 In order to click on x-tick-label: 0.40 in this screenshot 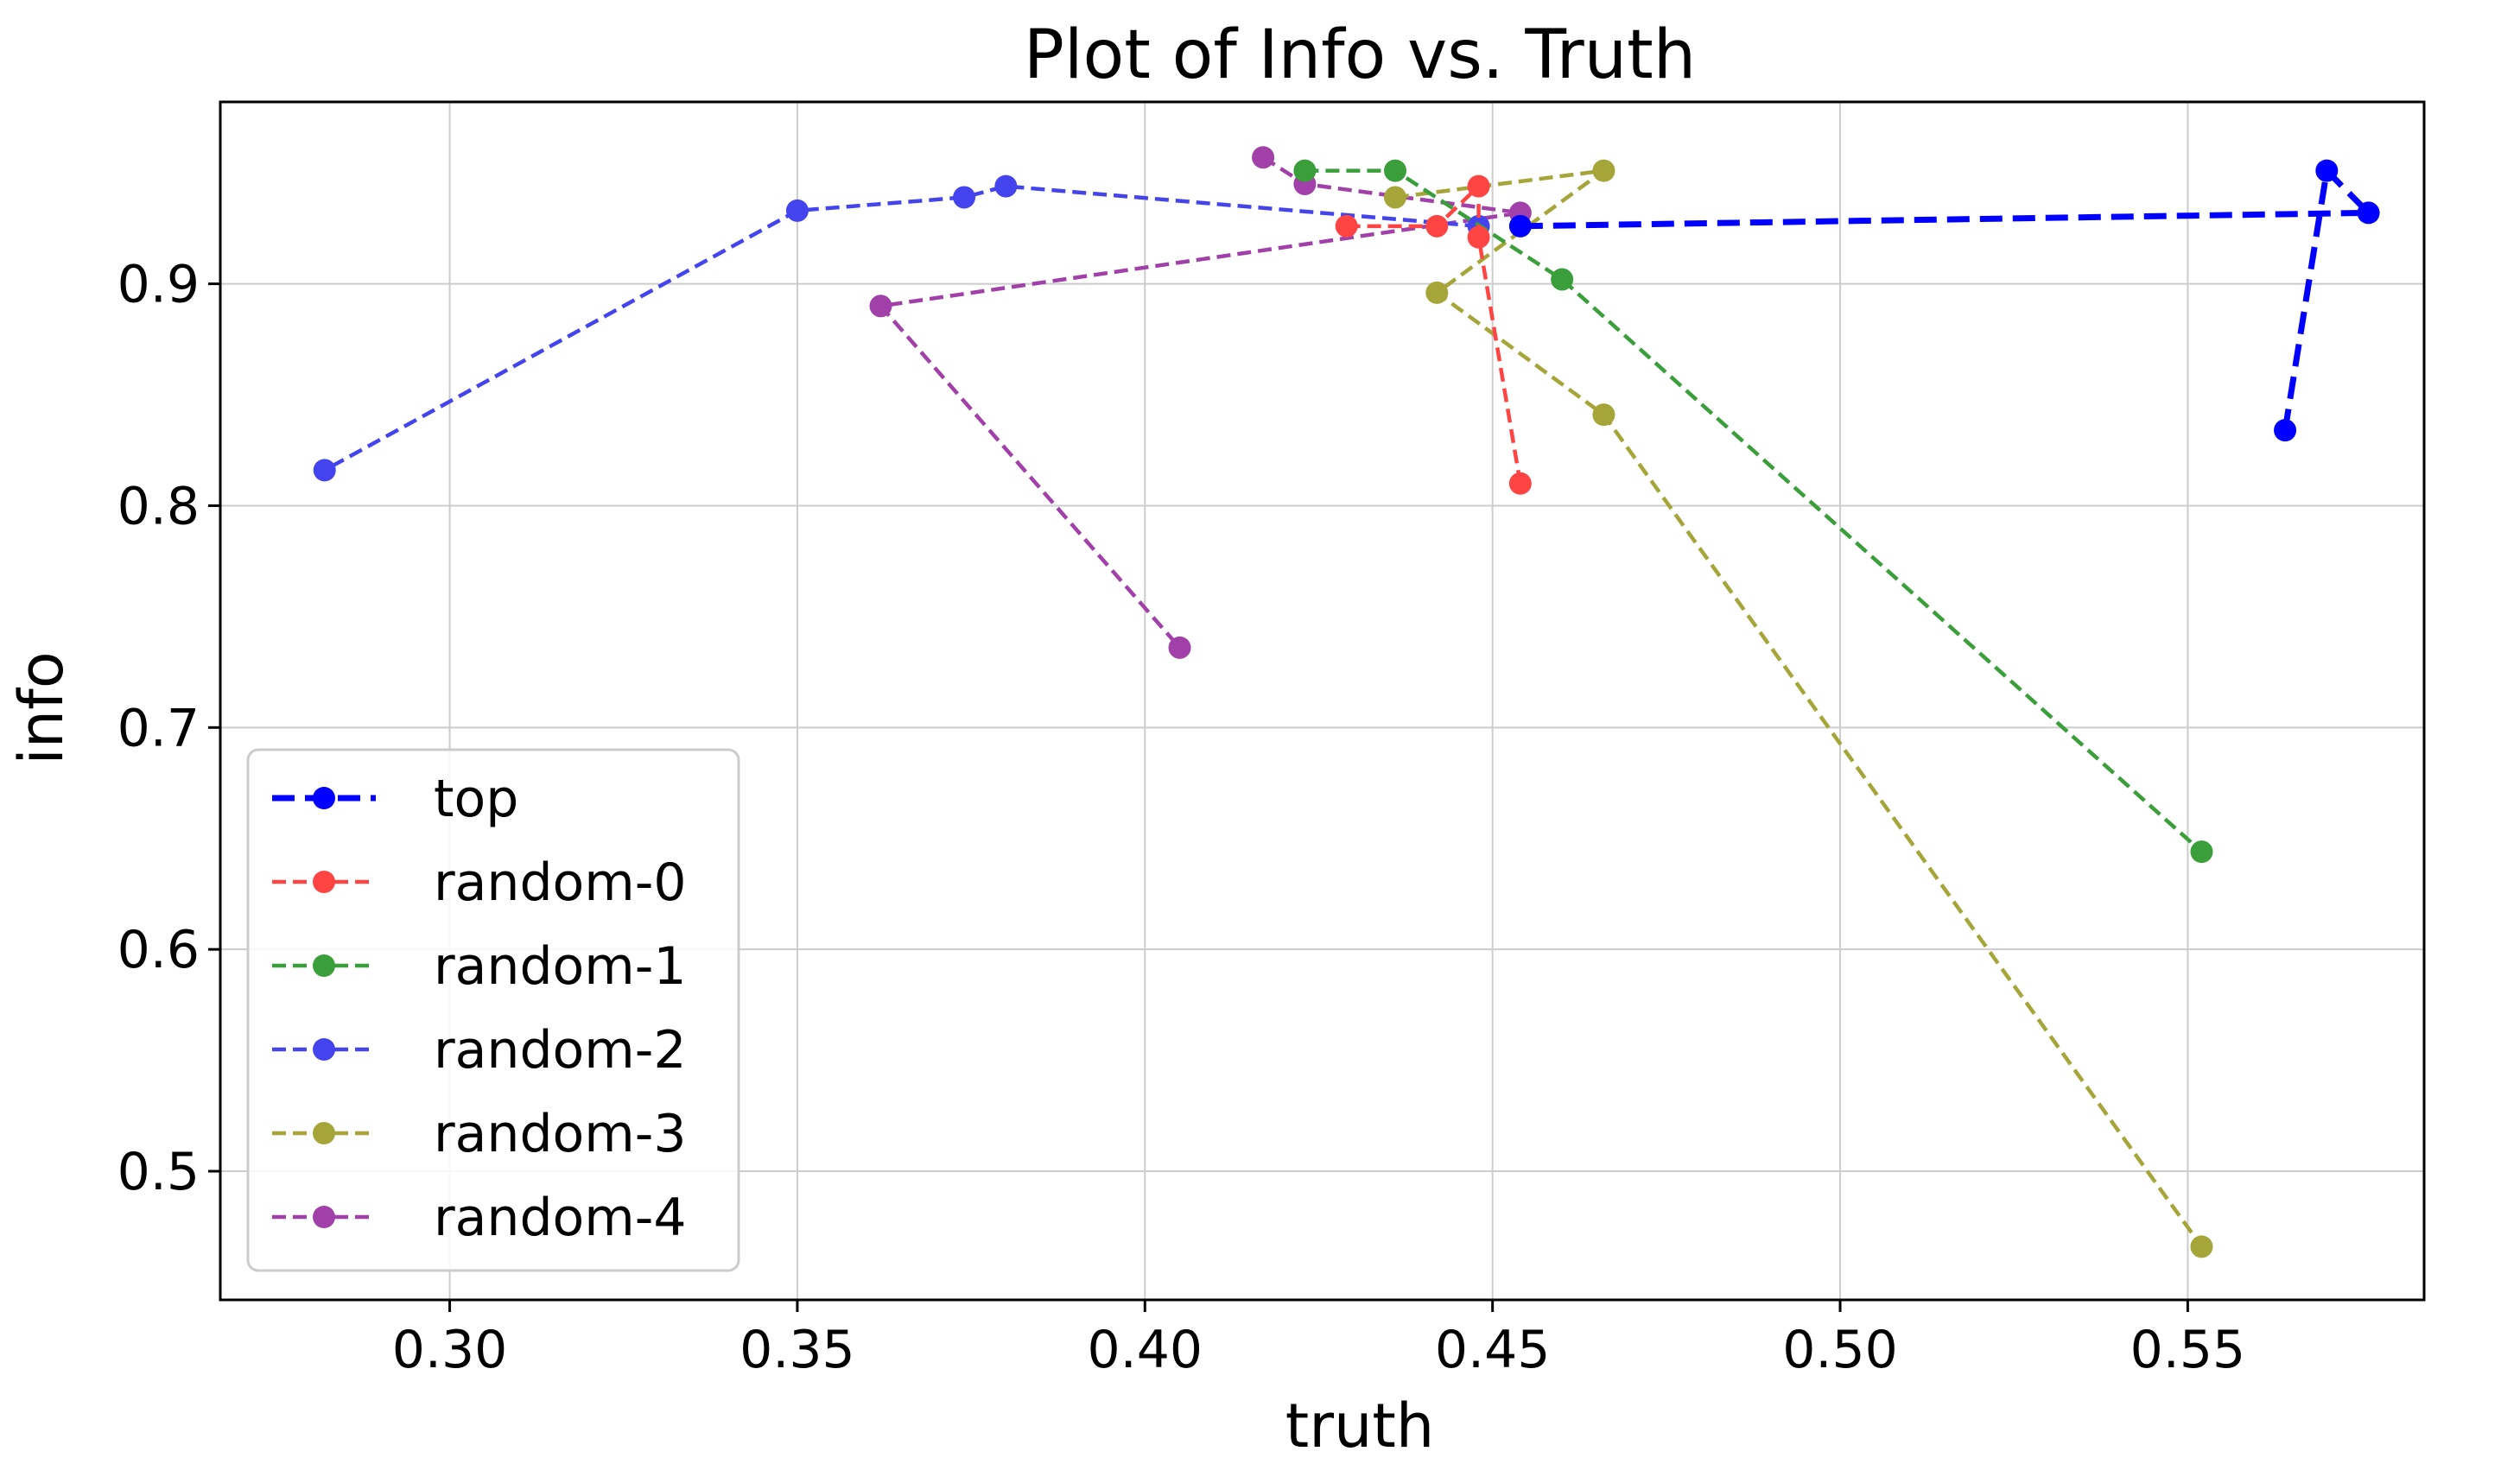, I will do `click(1145, 1350)`.